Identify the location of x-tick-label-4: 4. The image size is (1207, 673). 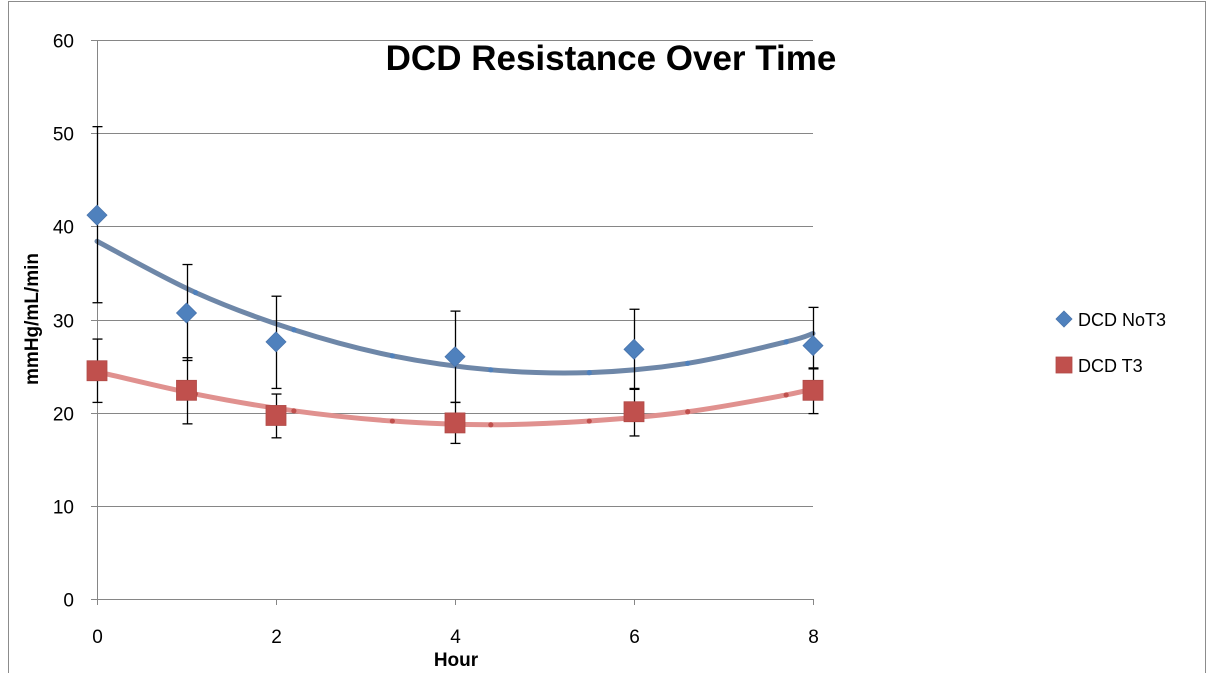
(455, 637).